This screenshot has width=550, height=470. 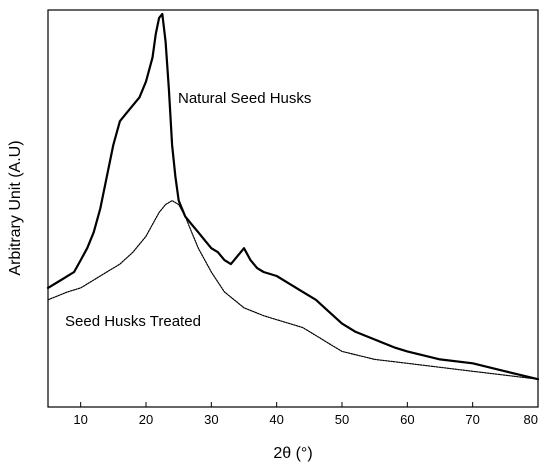 I want to click on y-axis-title: Arbitrary Unit (A.U), so click(x=15, y=207).